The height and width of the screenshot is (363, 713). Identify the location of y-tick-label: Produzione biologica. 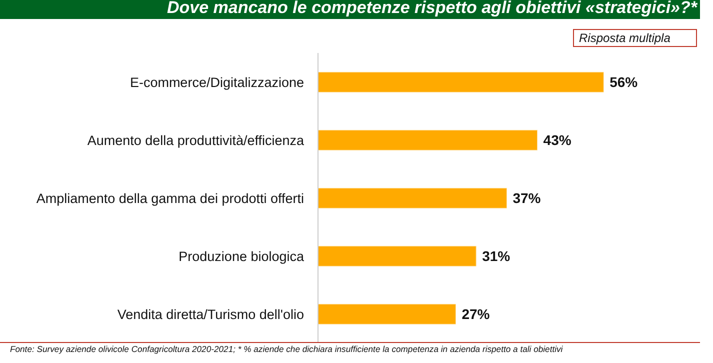
(241, 256).